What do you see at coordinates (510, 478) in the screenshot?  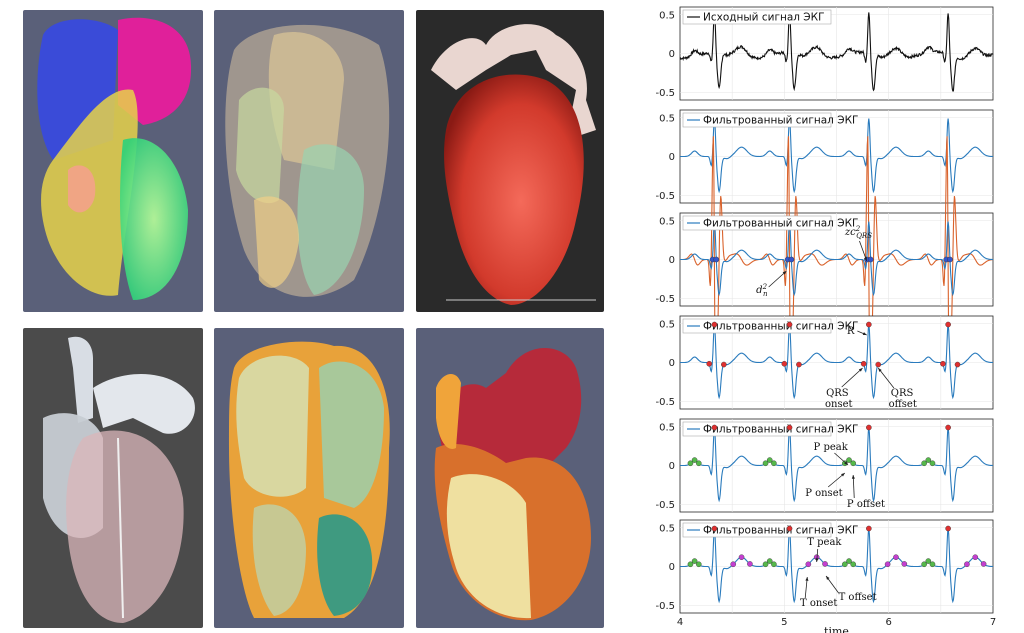 I see `heart-surface-model-render` at bounding box center [510, 478].